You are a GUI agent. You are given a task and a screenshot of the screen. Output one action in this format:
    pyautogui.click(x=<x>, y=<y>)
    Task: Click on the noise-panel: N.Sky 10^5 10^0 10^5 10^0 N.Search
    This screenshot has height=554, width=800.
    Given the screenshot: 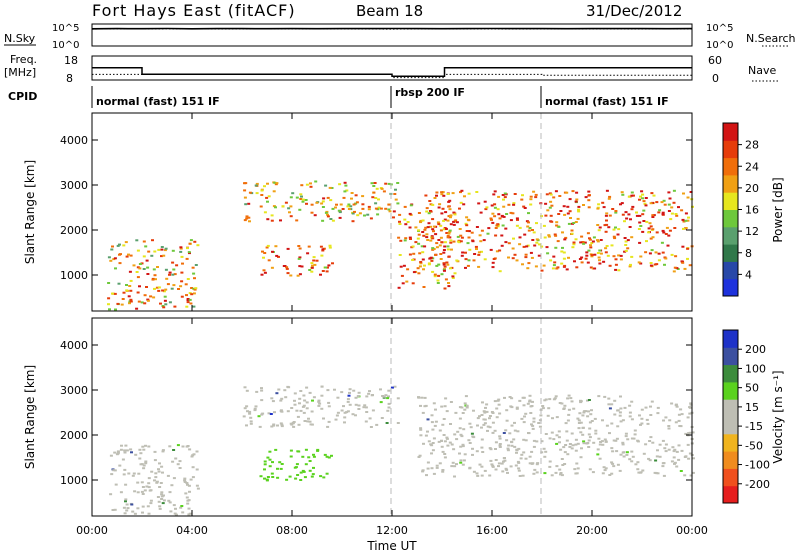 What is the action you would take?
    pyautogui.click(x=400, y=37)
    